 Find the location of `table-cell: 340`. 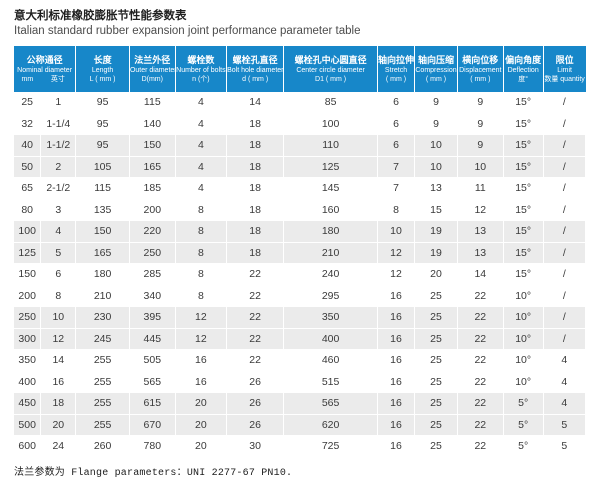

table-cell: 340 is located at coordinates (152, 296).